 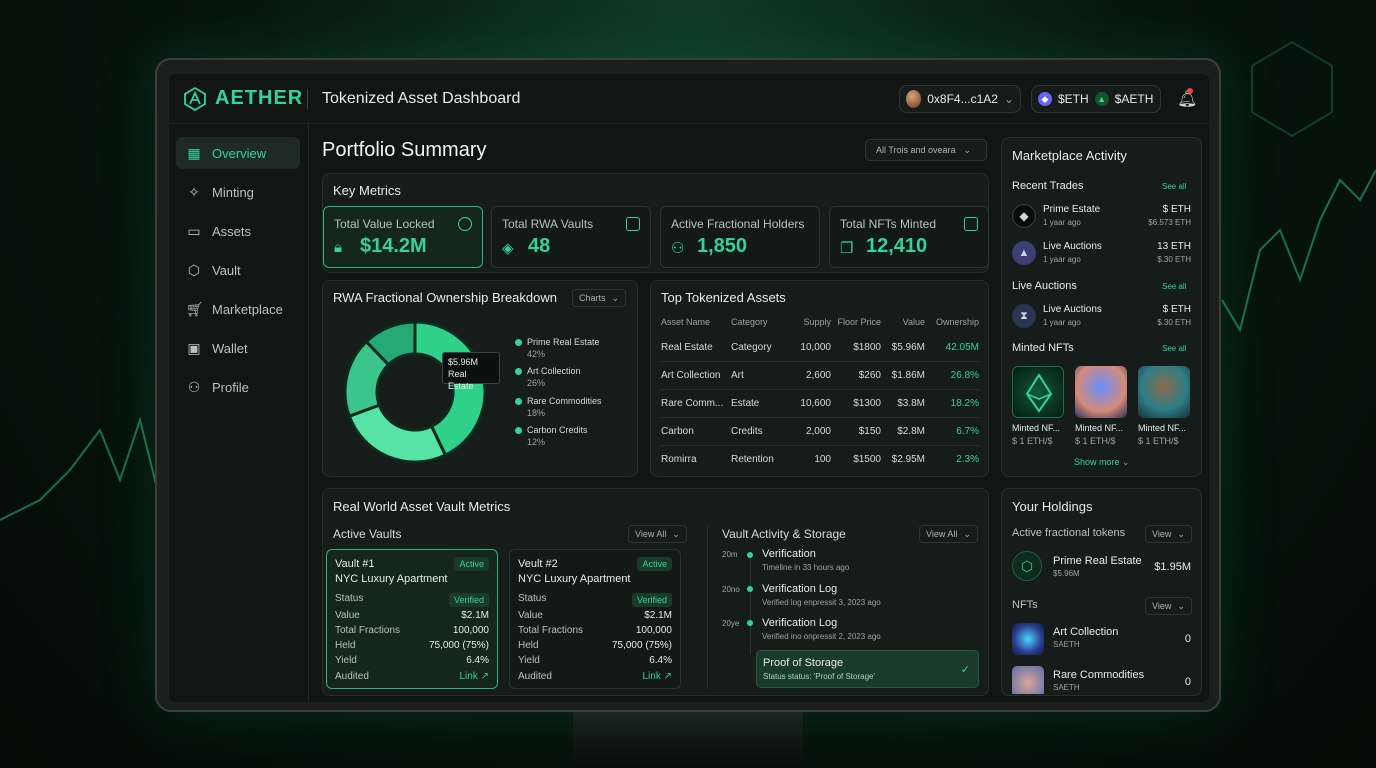 What do you see at coordinates (238, 348) in the screenshot?
I see `sidebar-item-wallet: ▣ Wallet` at bounding box center [238, 348].